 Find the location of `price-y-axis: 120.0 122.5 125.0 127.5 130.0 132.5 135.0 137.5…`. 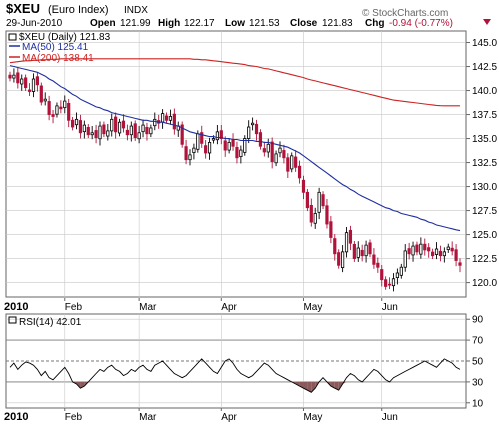

price-y-axis: 120.0 122.5 125.0 127.5 130.0 132.5 135.0 137.5… is located at coordinates (481, 163).